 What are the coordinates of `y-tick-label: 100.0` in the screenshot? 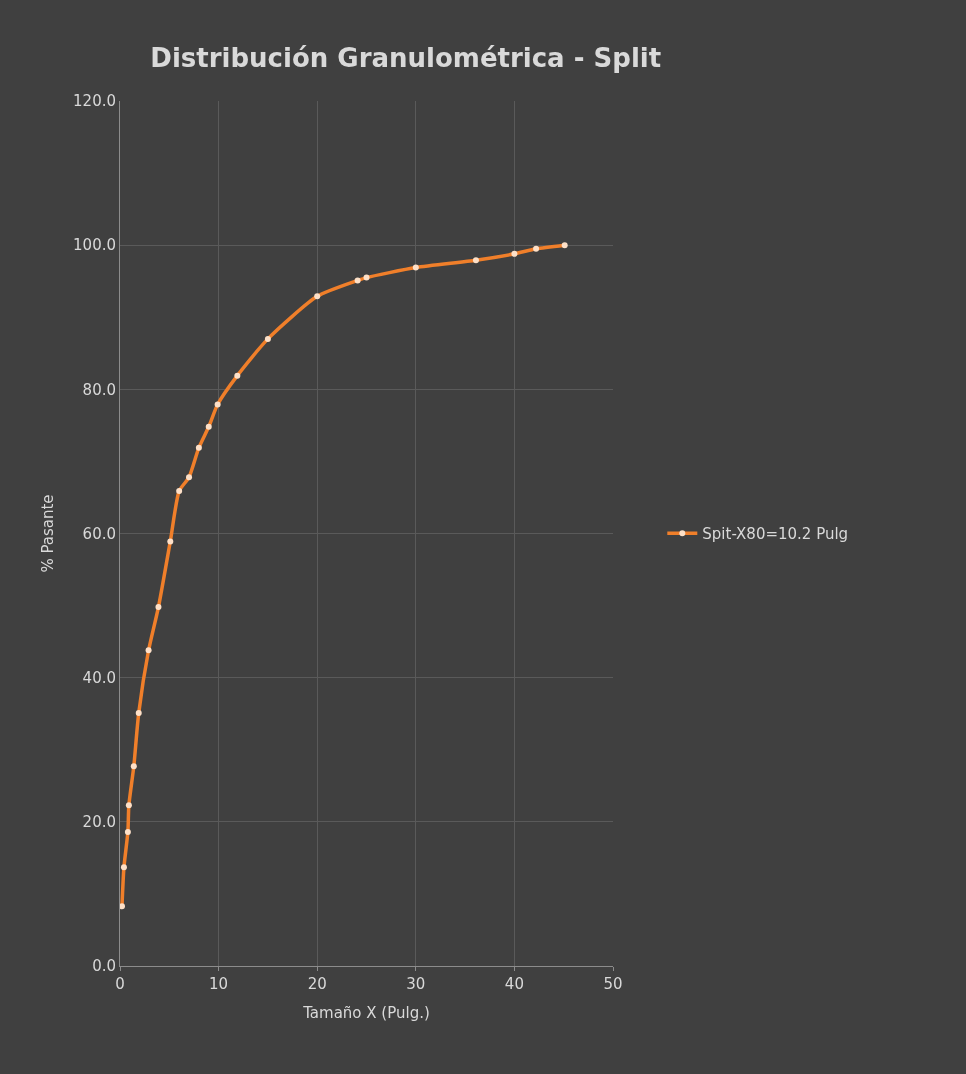 It's located at (94, 245).